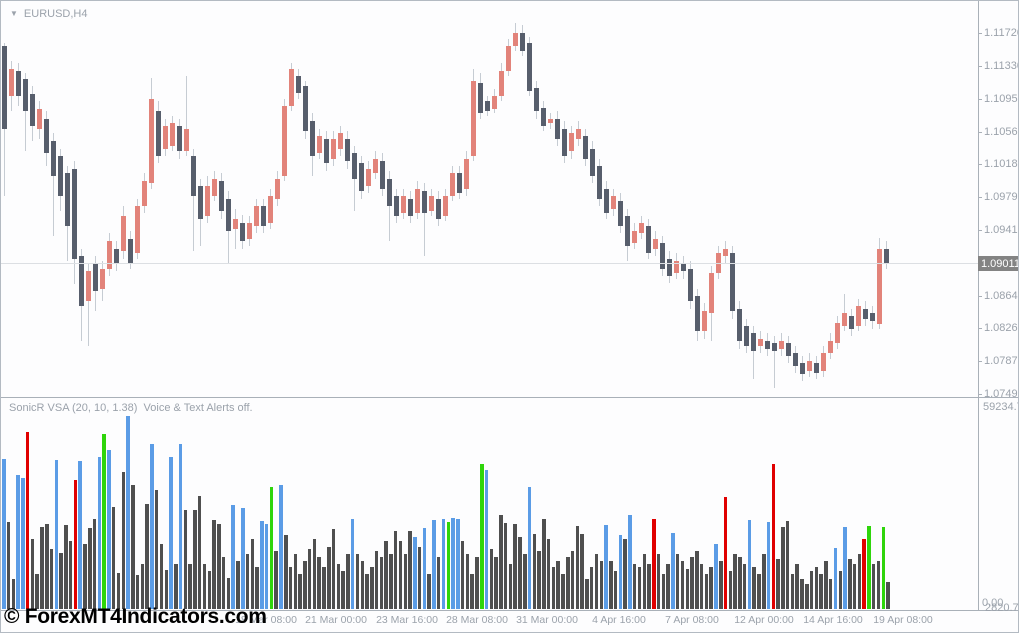  I want to click on volume-bar-green, so click(271, 548).